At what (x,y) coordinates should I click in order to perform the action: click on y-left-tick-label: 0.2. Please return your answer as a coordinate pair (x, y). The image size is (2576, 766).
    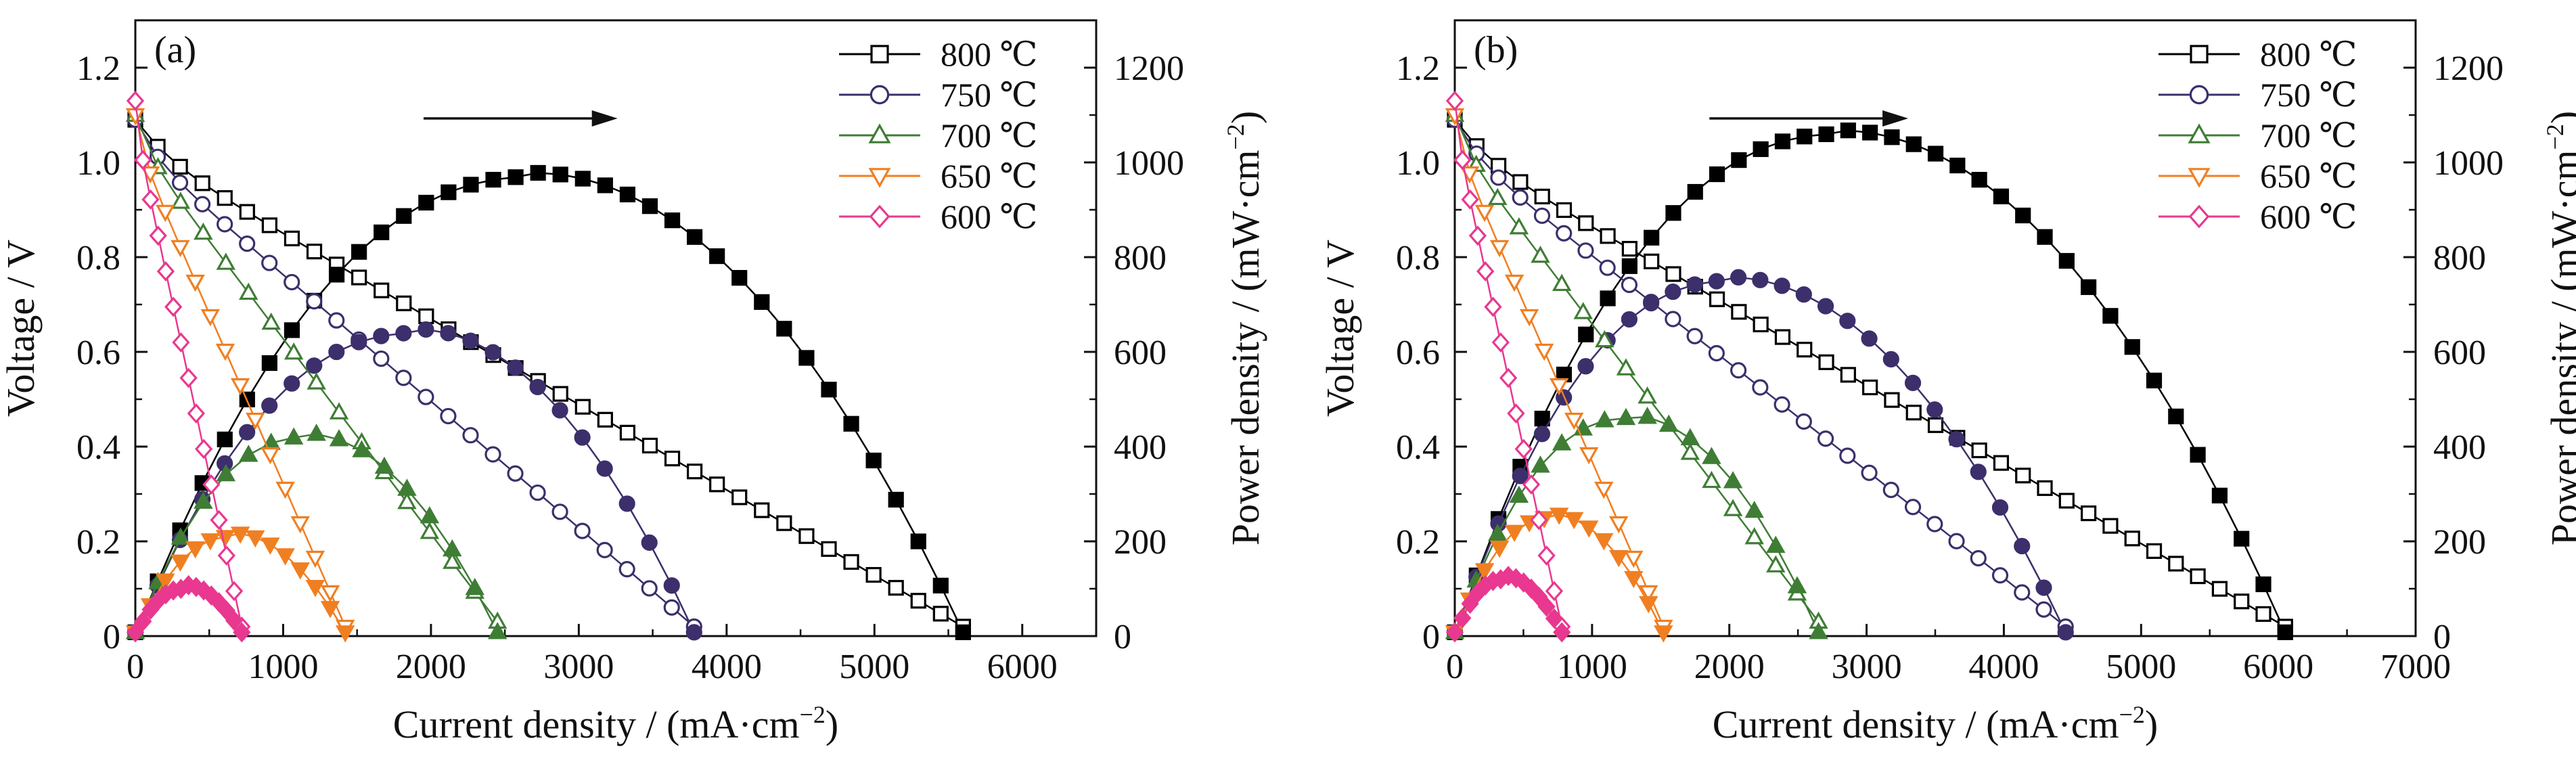
    Looking at the image, I should click on (98, 542).